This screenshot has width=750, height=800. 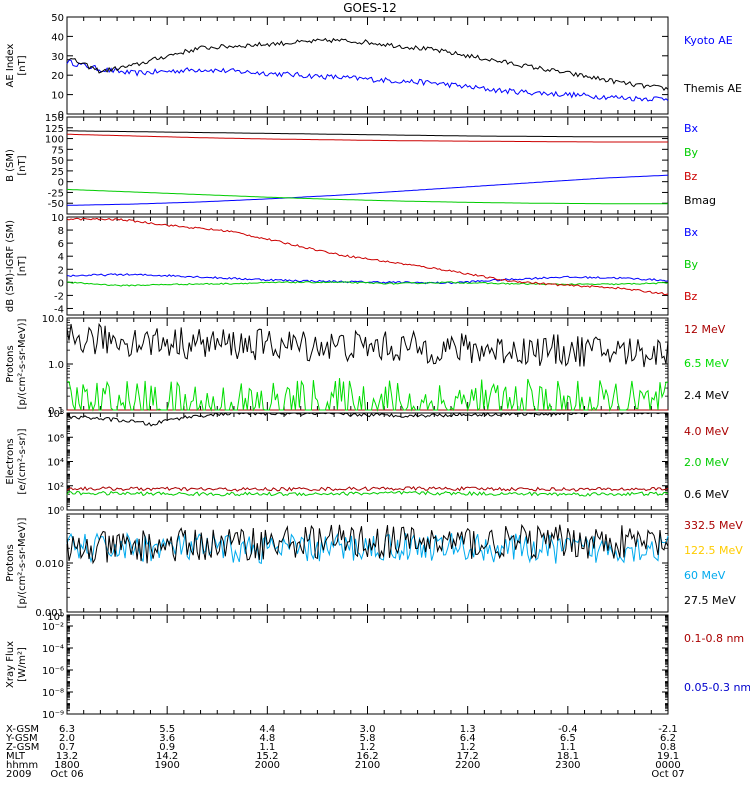 What do you see at coordinates (667, 774) in the screenshot?
I see `footer-cell: Oct 07` at bounding box center [667, 774].